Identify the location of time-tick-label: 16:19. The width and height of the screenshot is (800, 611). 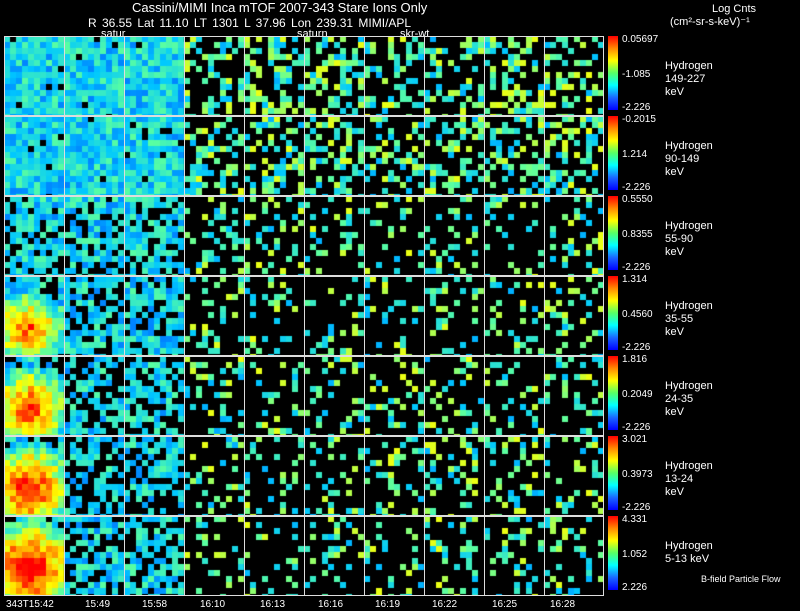
(388, 604).